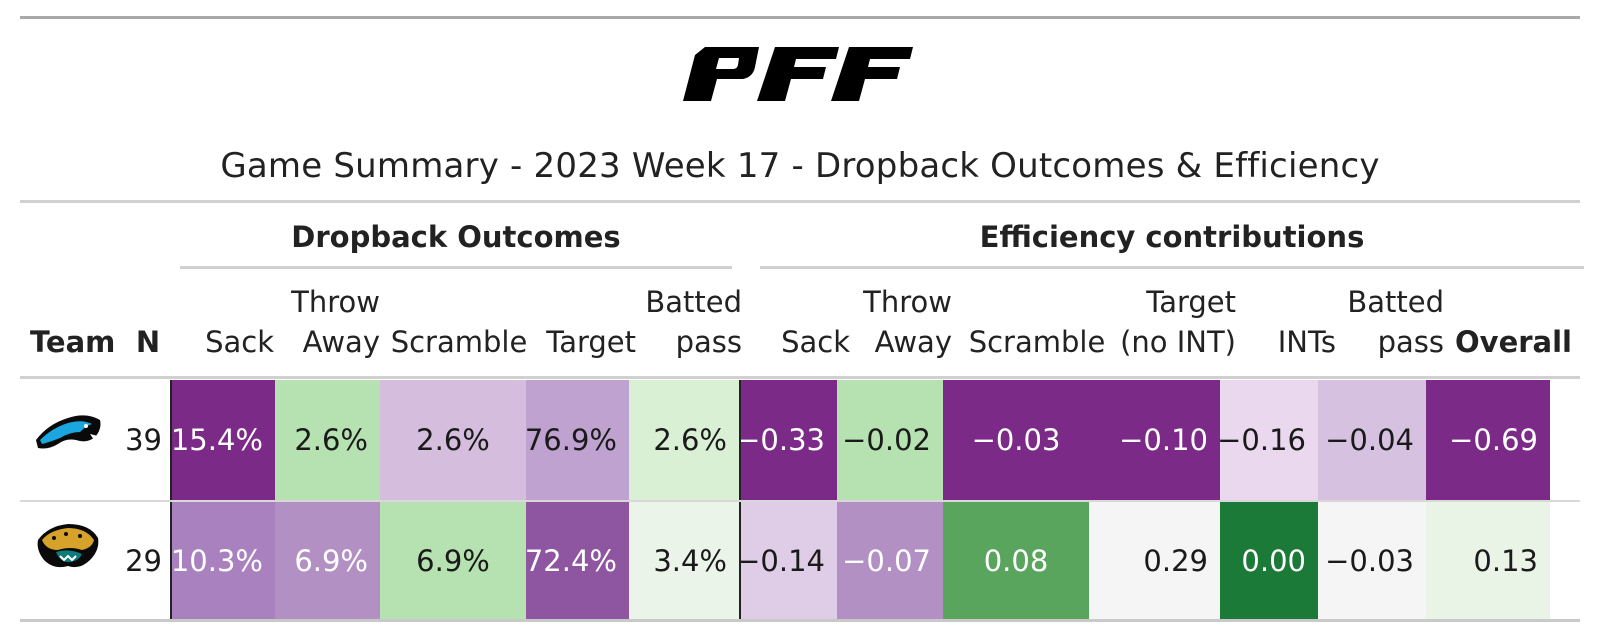  What do you see at coordinates (1168, 322) in the screenshot?
I see `col-eff-target-no-int: Target (no INT)` at bounding box center [1168, 322].